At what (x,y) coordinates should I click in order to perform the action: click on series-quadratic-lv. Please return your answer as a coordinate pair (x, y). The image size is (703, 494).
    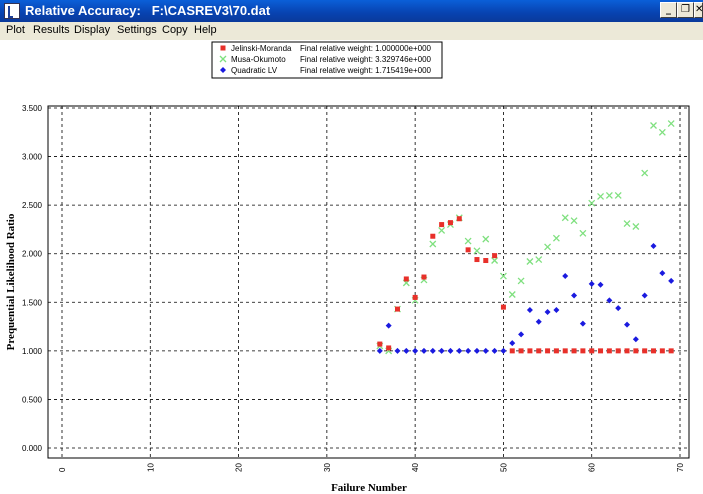
    Looking at the image, I should click on (525, 298).